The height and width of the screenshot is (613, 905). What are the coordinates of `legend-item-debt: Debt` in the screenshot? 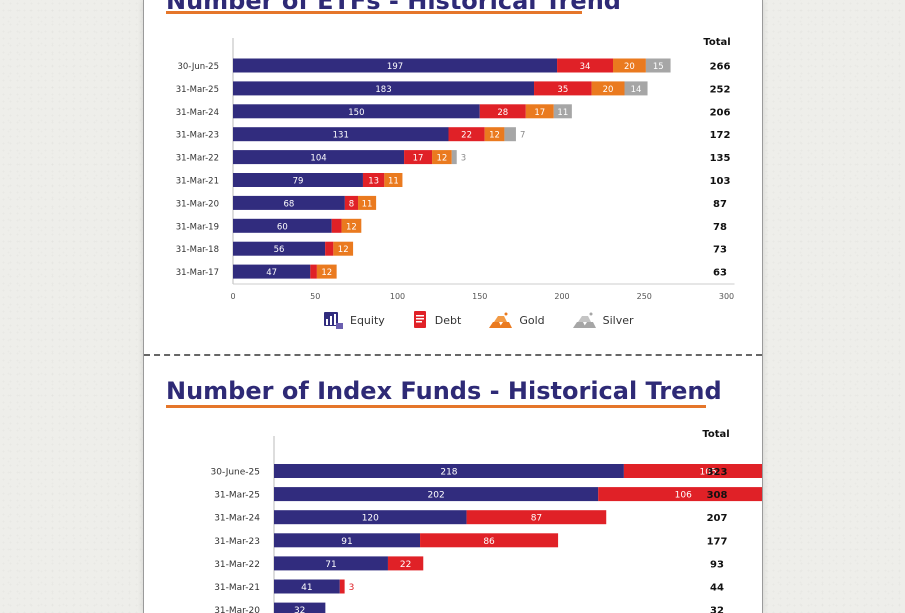 It's located at (436, 320).